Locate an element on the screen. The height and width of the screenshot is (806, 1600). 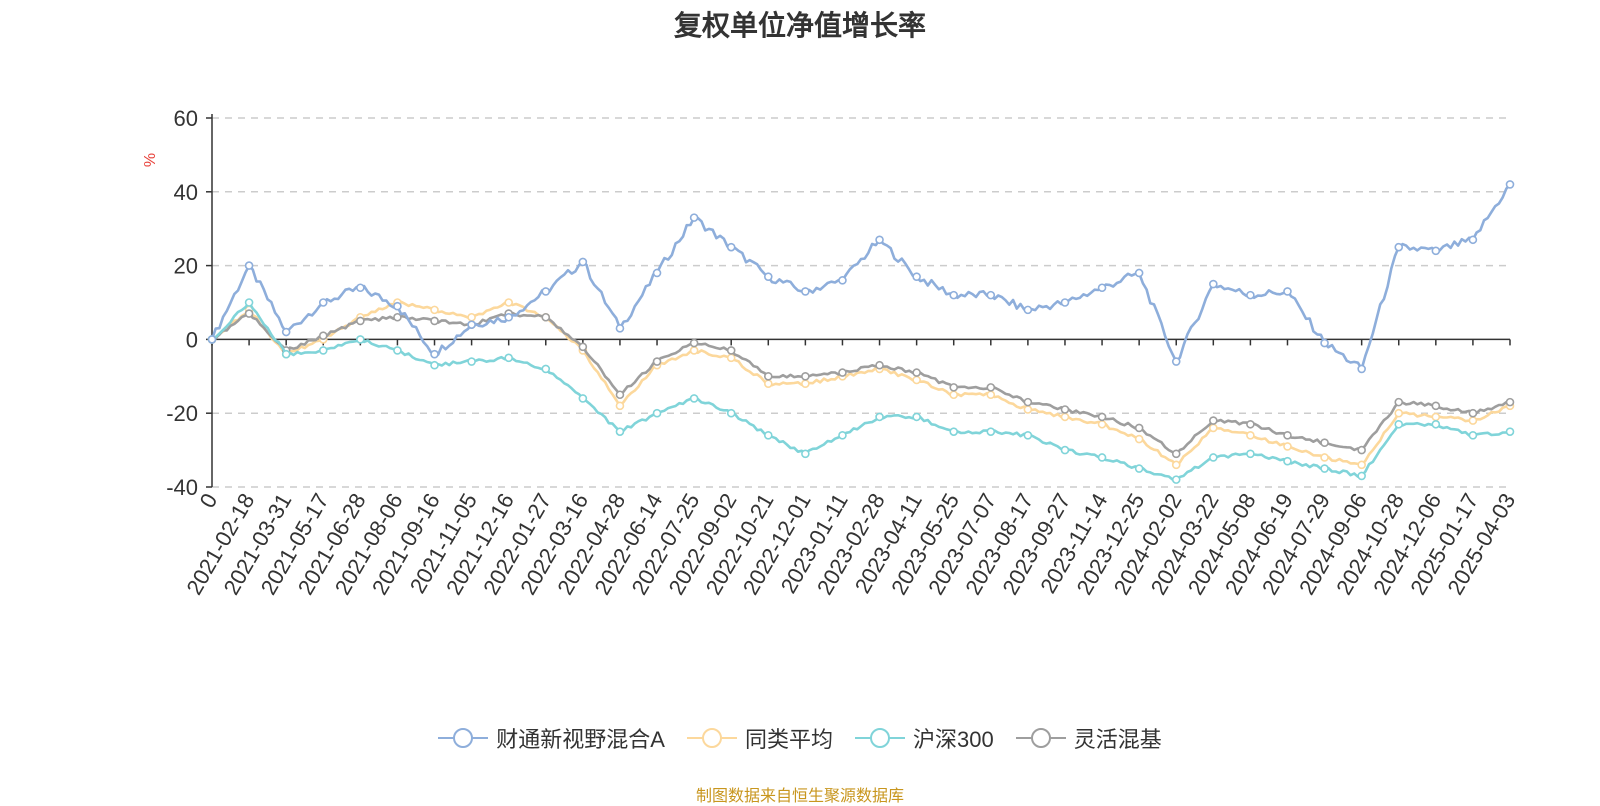
legend-item: 沪深300 is located at coordinates (924, 738).